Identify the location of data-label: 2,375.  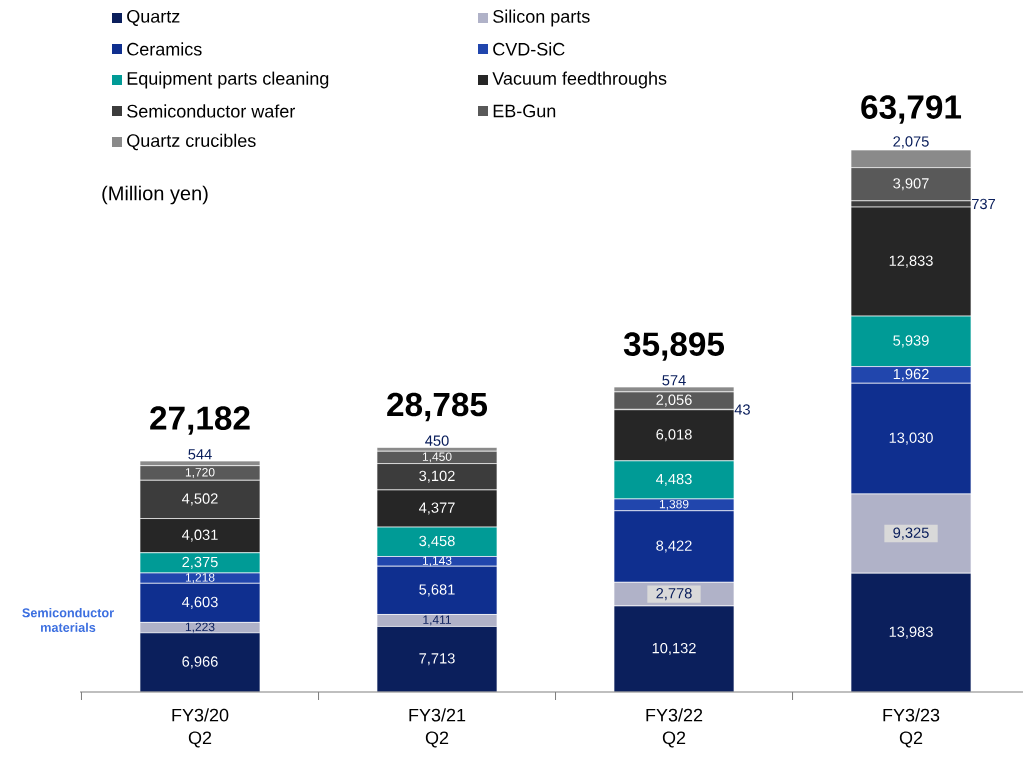
(200, 562).